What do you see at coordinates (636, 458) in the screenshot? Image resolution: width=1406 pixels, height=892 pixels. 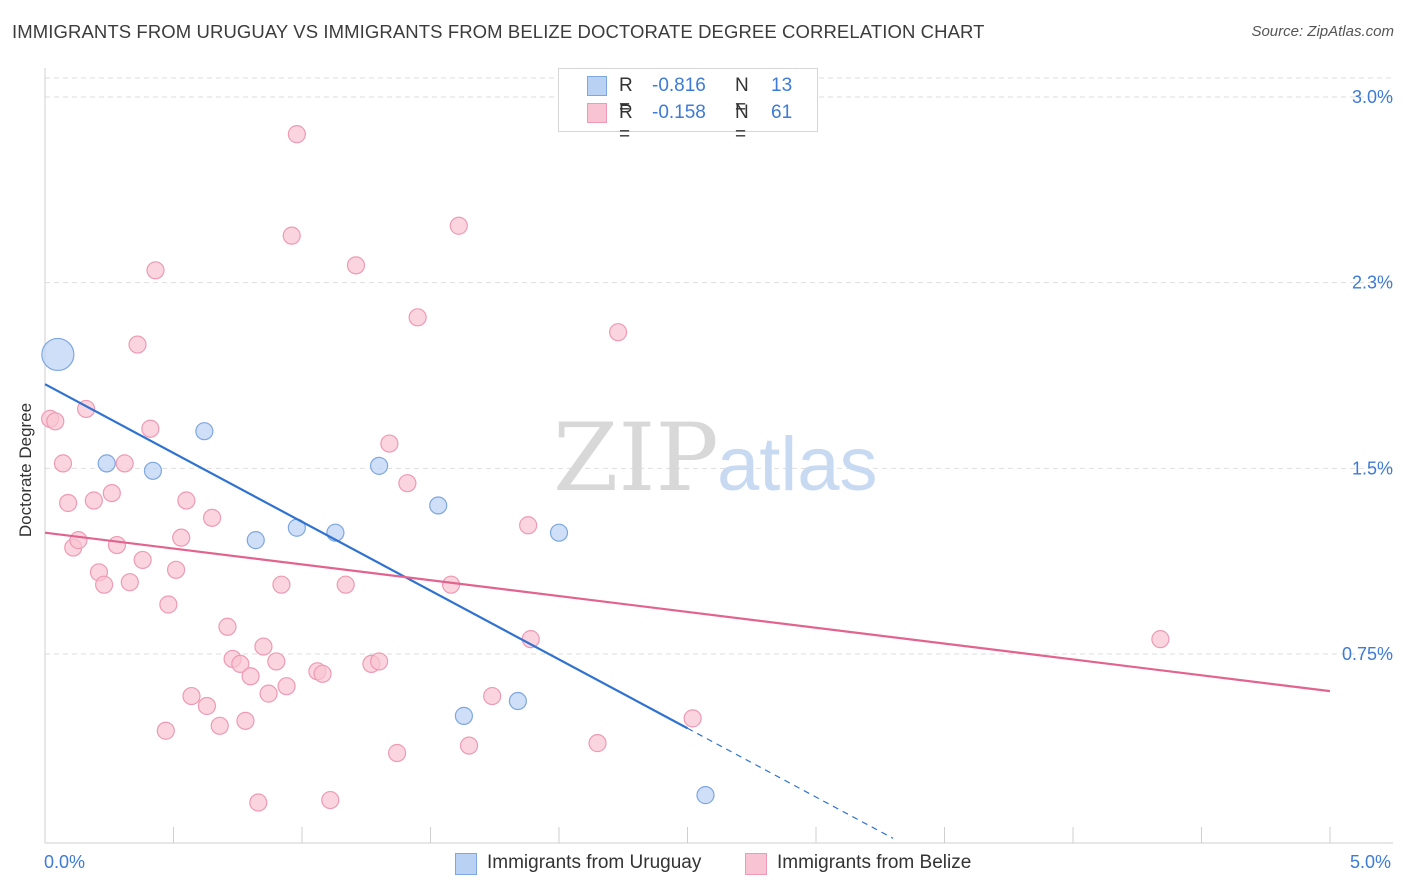 I see `watermark-zip: ZIP` at bounding box center [636, 458].